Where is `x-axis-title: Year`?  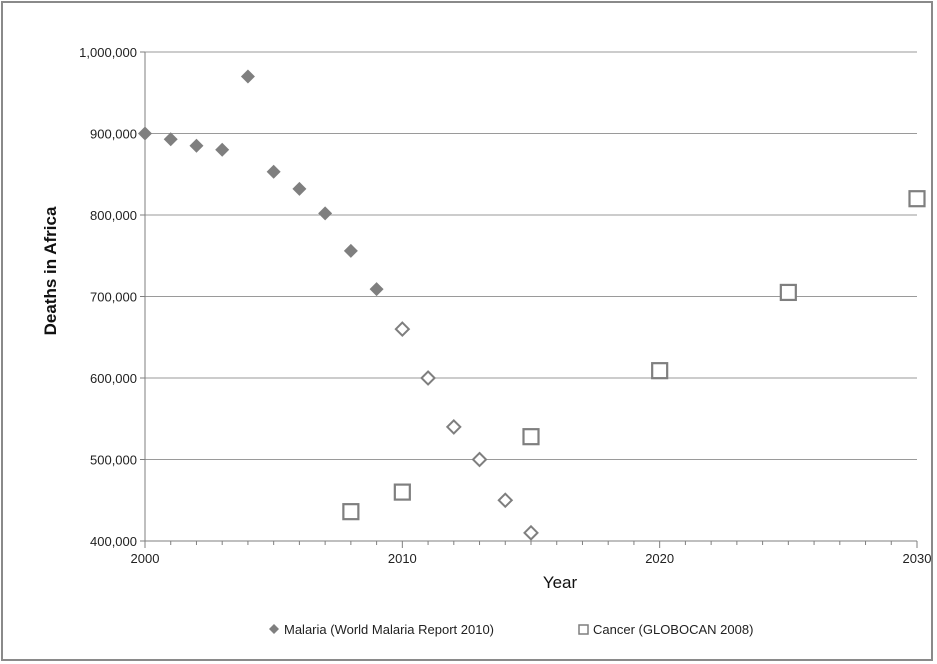
x-axis-title: Year is located at coordinates (560, 582).